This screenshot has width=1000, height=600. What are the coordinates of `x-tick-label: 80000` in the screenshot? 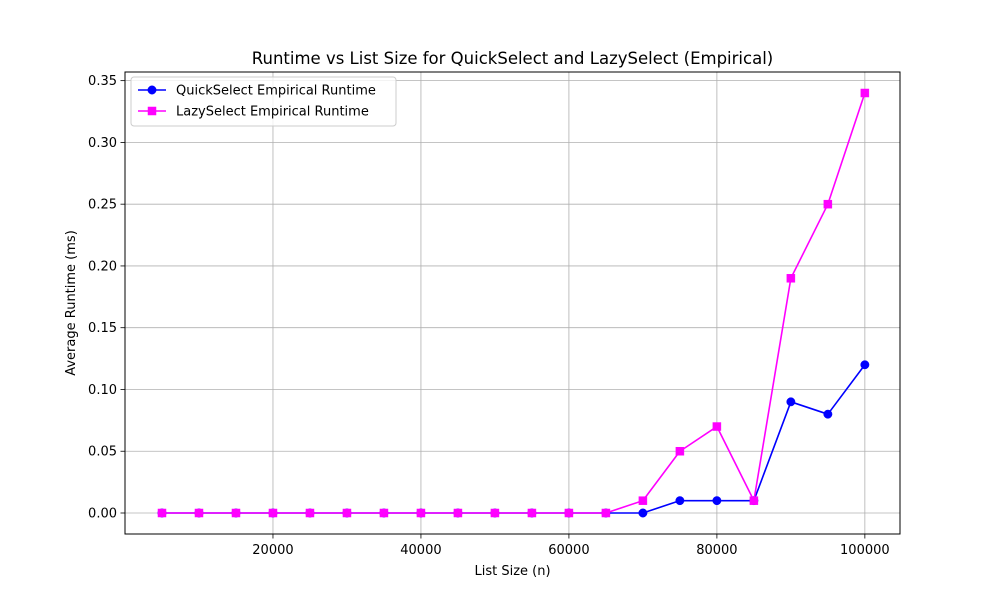 It's located at (716, 550).